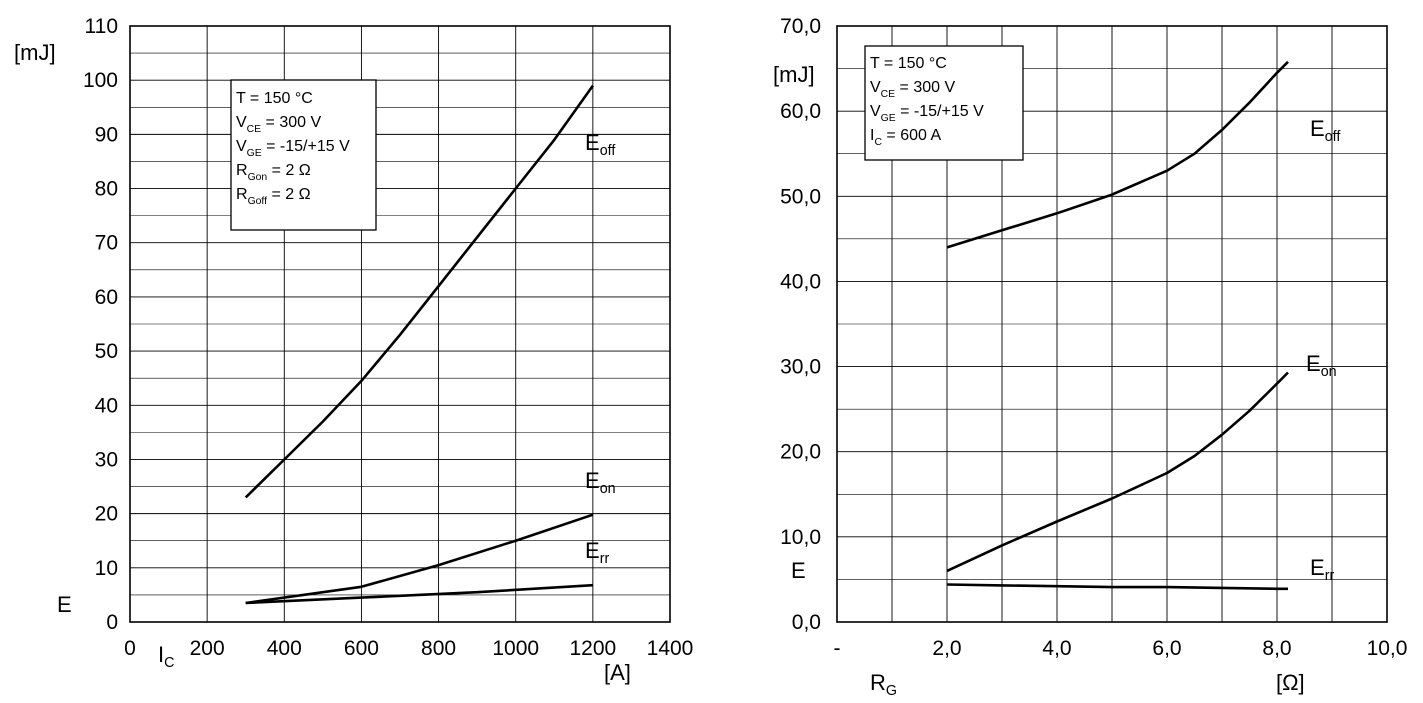  Describe the element at coordinates (273, 172) in the screenshot. I see `condition-text: RGon = 2 Ω` at that location.